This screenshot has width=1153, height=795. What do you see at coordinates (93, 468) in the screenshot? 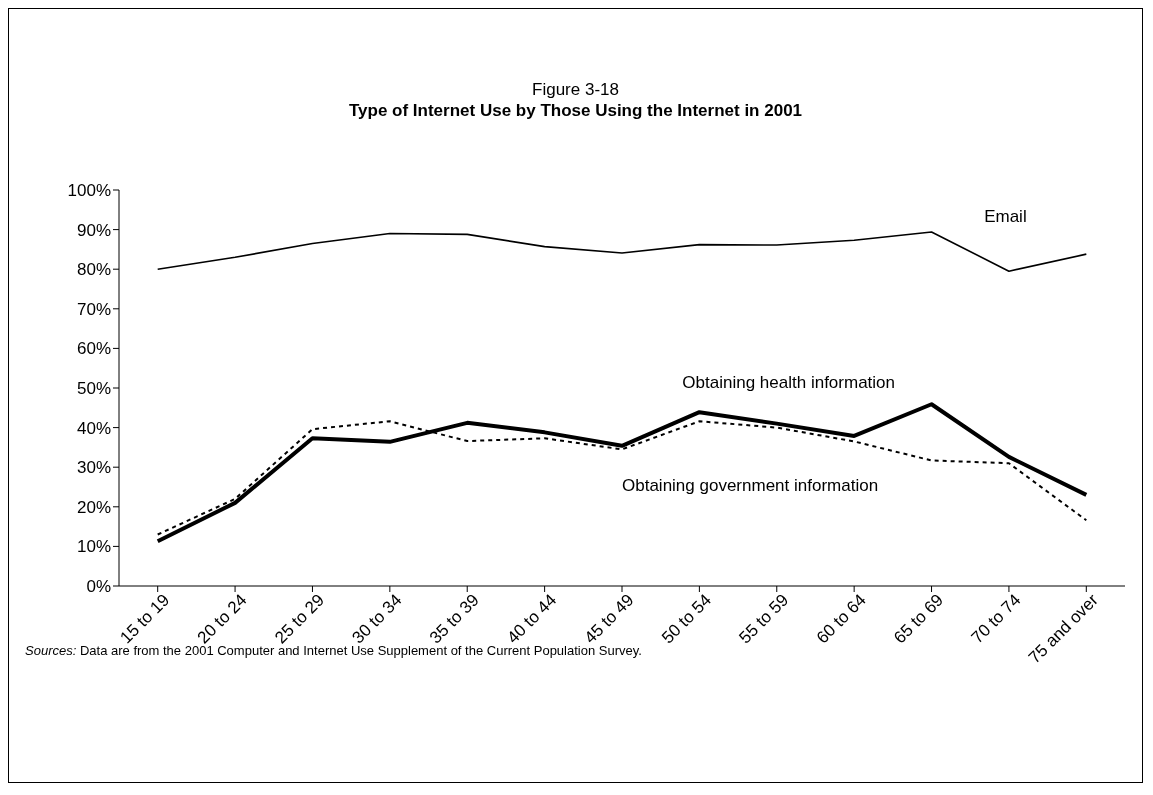
I see `y-tick-label: 30%` at bounding box center [93, 468].